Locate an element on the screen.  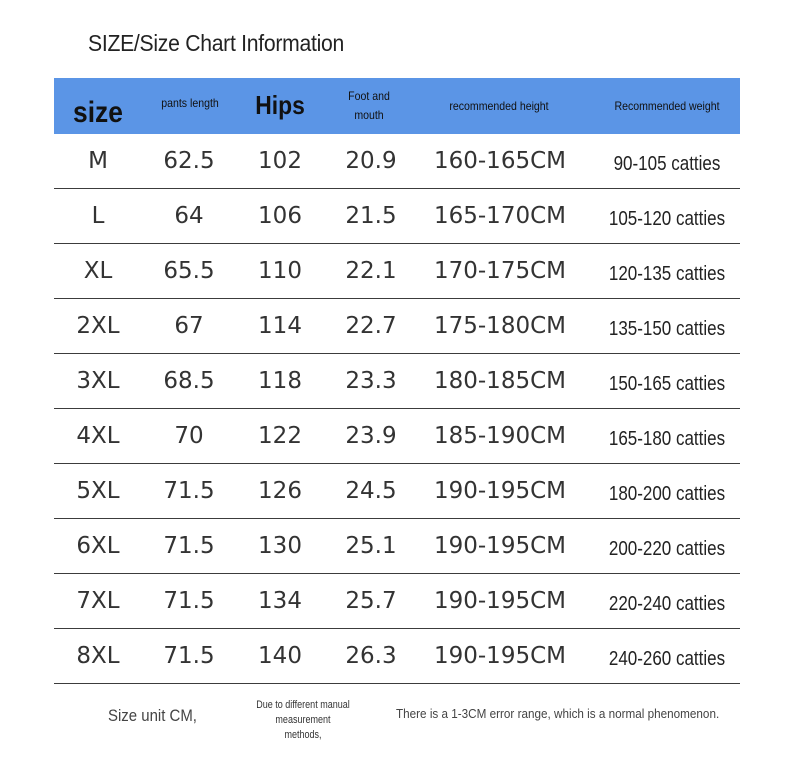
table-row: XL 65.5 110 22.1 170-175CM 120-135 catties is located at coordinates (397, 271).